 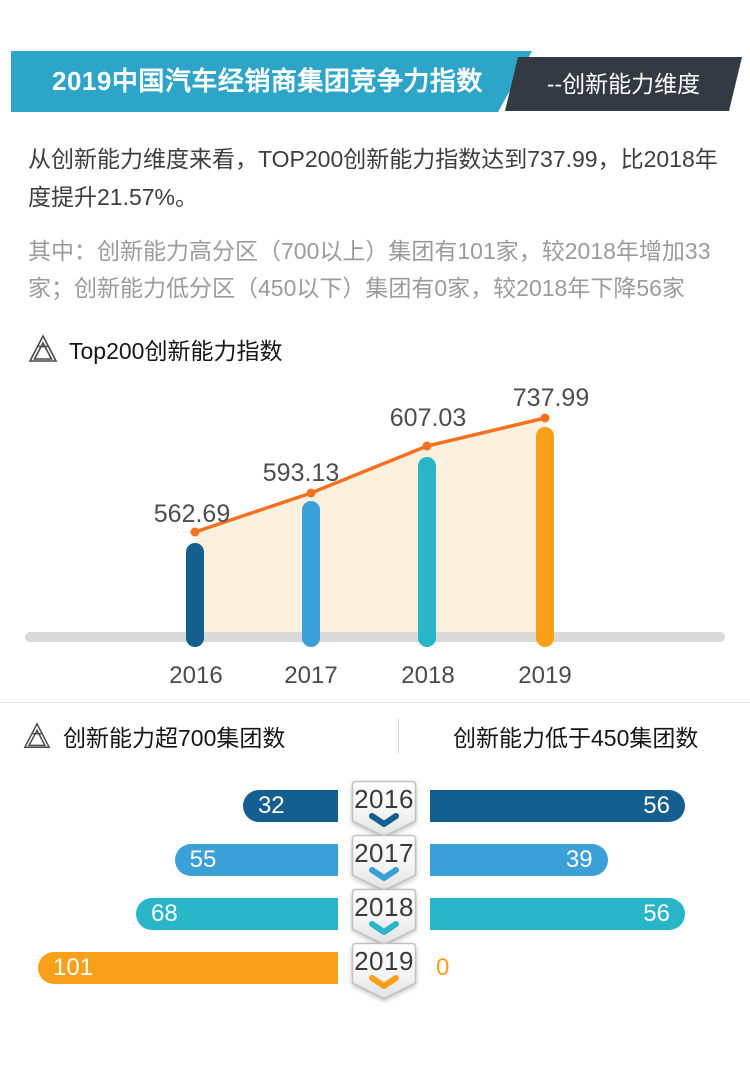 What do you see at coordinates (443, 967) in the screenshot?
I see `low-value-2019: 0` at bounding box center [443, 967].